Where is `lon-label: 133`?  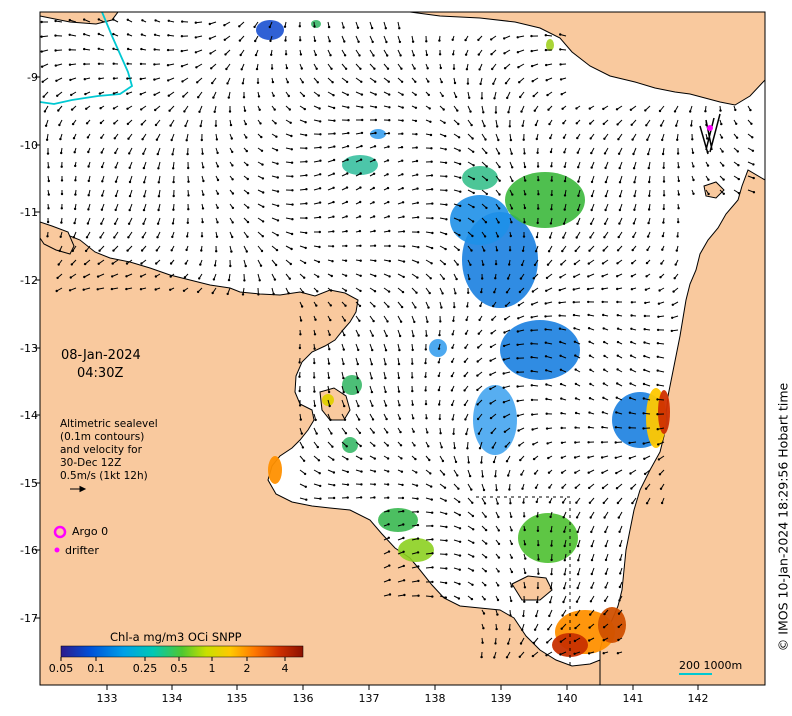 lon-label: 133 is located at coordinates (107, 698).